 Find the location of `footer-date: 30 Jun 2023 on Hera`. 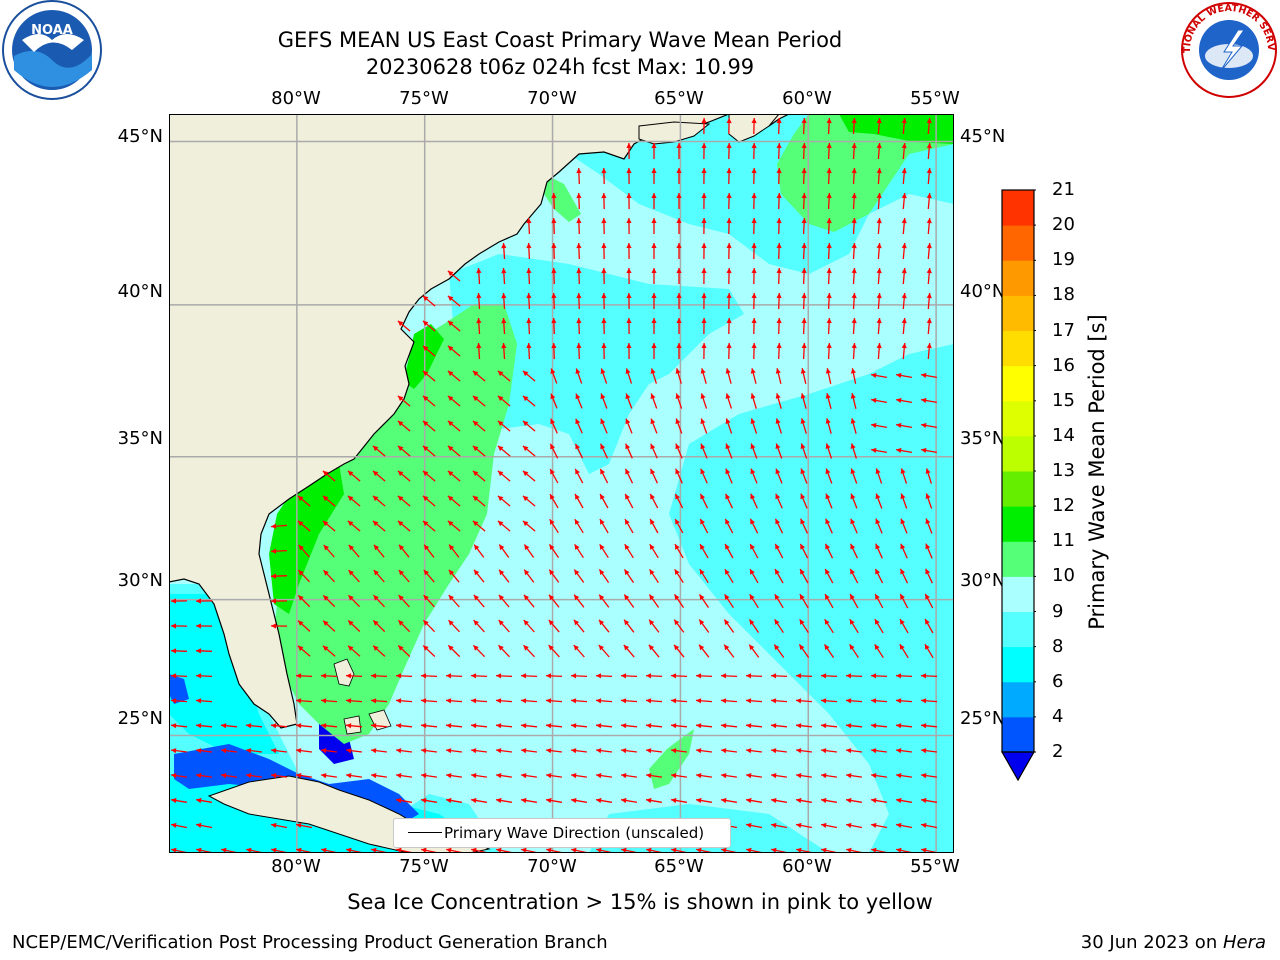

footer-date: 30 Jun 2023 on Hera is located at coordinates (1173, 942).